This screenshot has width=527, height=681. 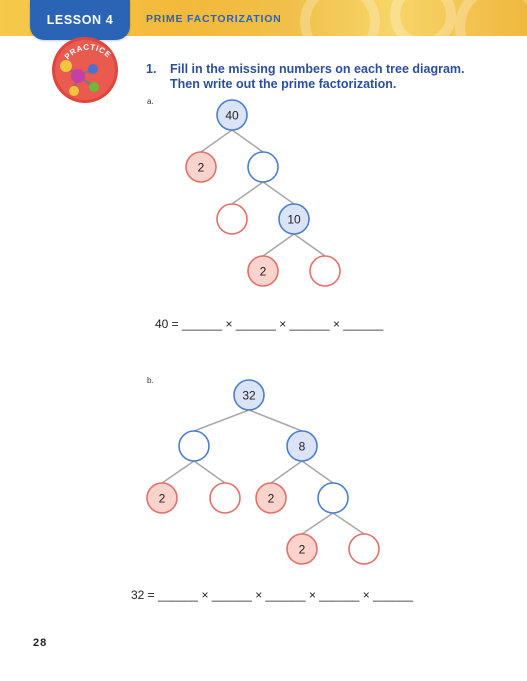 What do you see at coordinates (143, 595) in the screenshot?
I see `equation-b-prefix: 32 =` at bounding box center [143, 595].